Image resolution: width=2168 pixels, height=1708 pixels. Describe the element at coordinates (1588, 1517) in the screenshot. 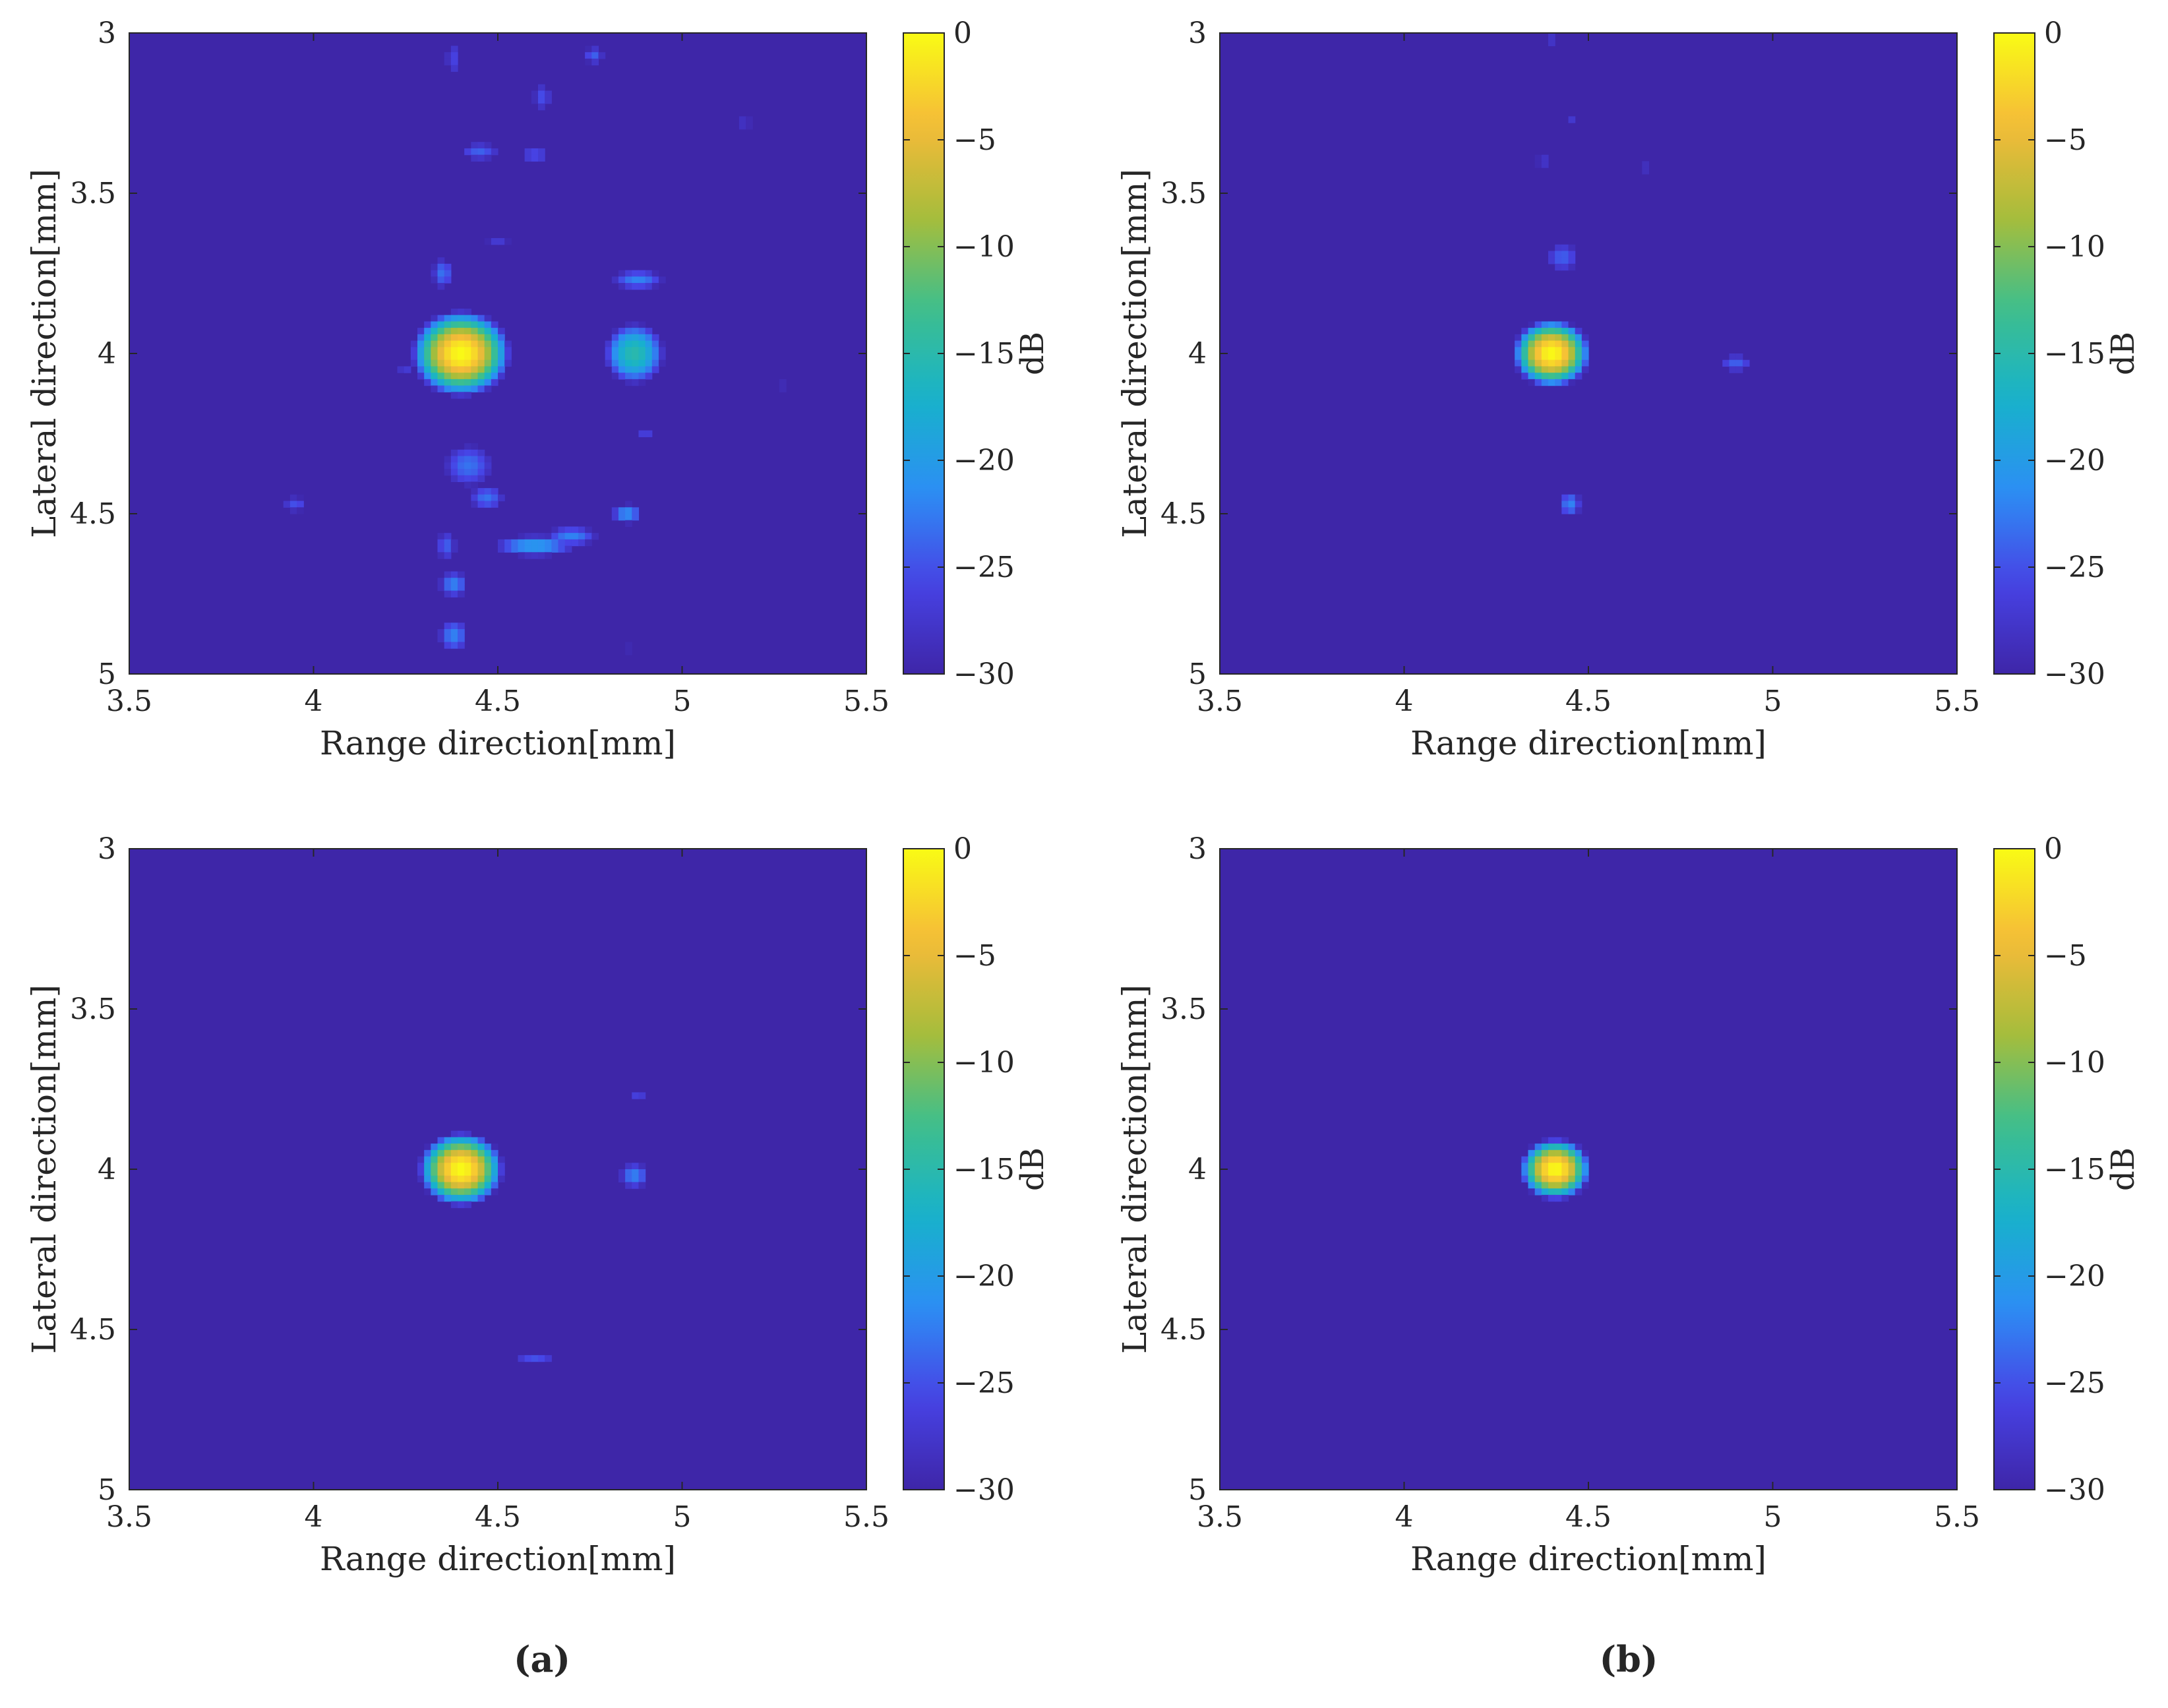

I see `x-tick-label: 4.5` at that location.